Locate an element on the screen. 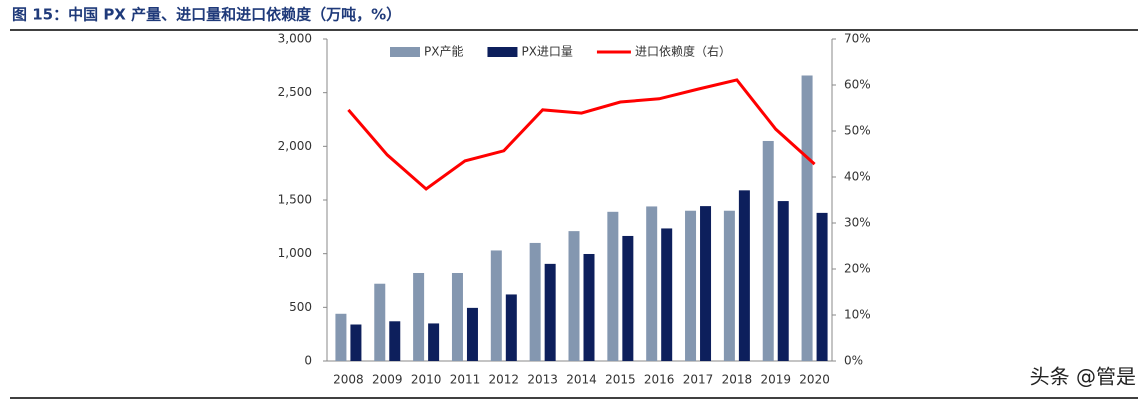 The height and width of the screenshot is (408, 1148). y-tick-label: 500 is located at coordinates (300, 307).